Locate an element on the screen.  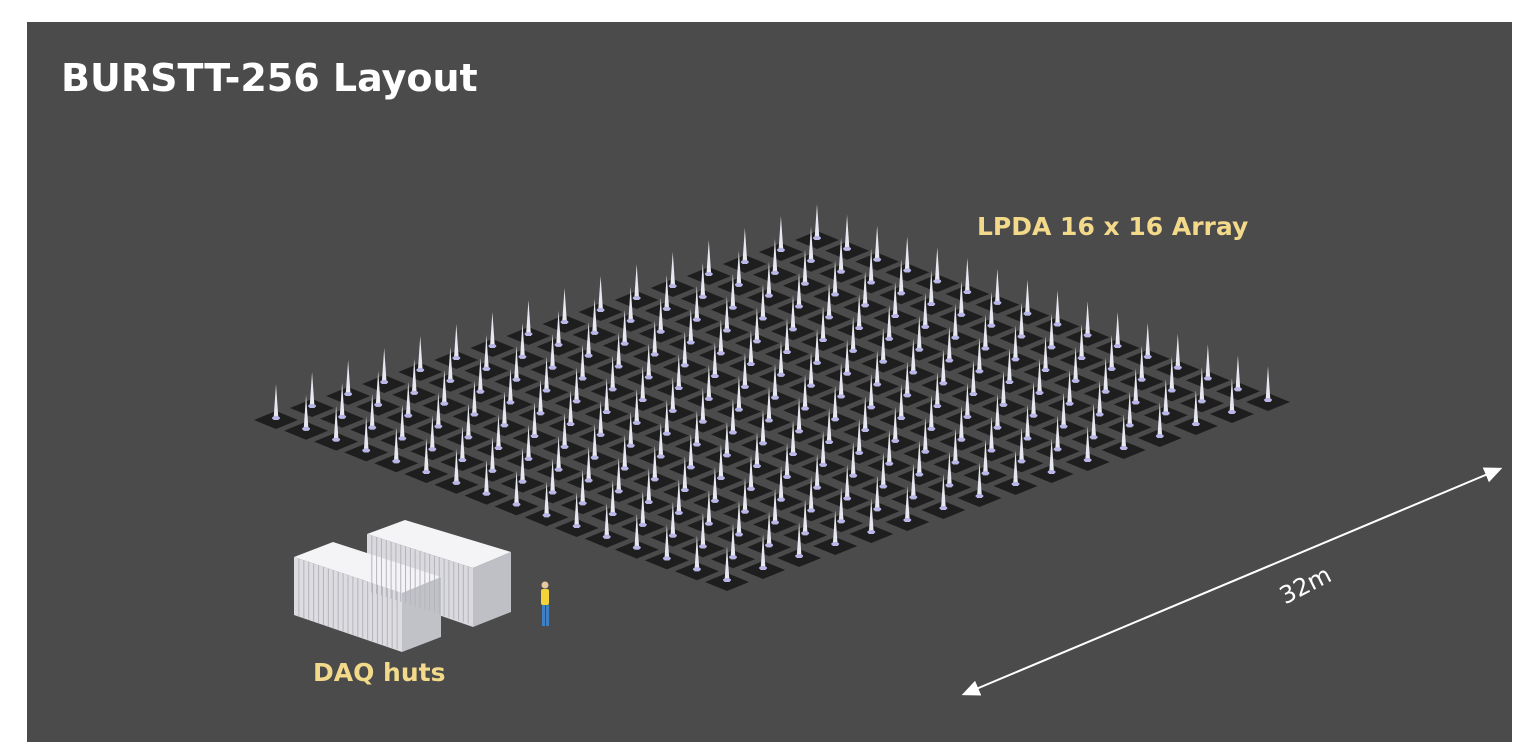
diagram-title: BURSTT-256 Layout is located at coordinates (269, 78).